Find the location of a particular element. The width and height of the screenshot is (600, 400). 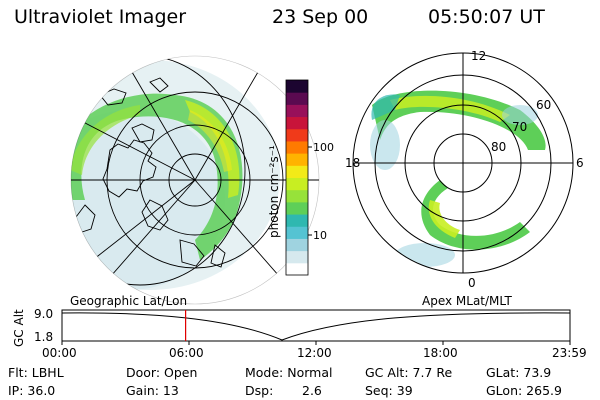

ip-readout: IP: 36.0 is located at coordinates (32, 390).